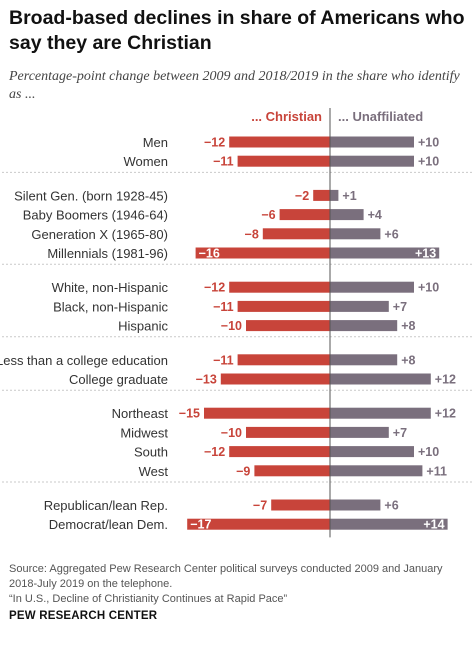  I want to click on value-label-christian: −17, so click(200, 525).